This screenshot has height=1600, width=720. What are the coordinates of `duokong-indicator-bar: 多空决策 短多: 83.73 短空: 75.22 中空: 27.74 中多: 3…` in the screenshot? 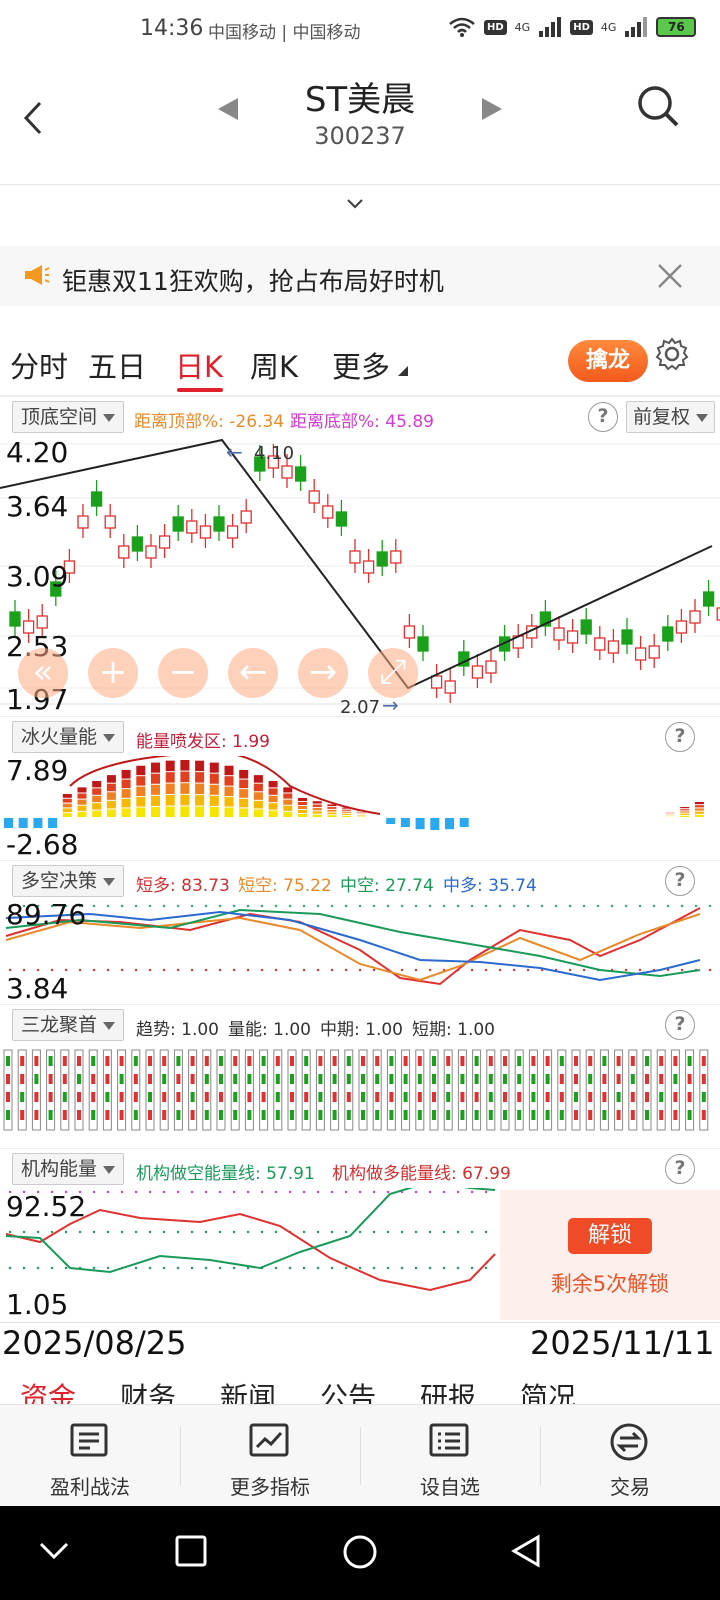 It's located at (360, 880).